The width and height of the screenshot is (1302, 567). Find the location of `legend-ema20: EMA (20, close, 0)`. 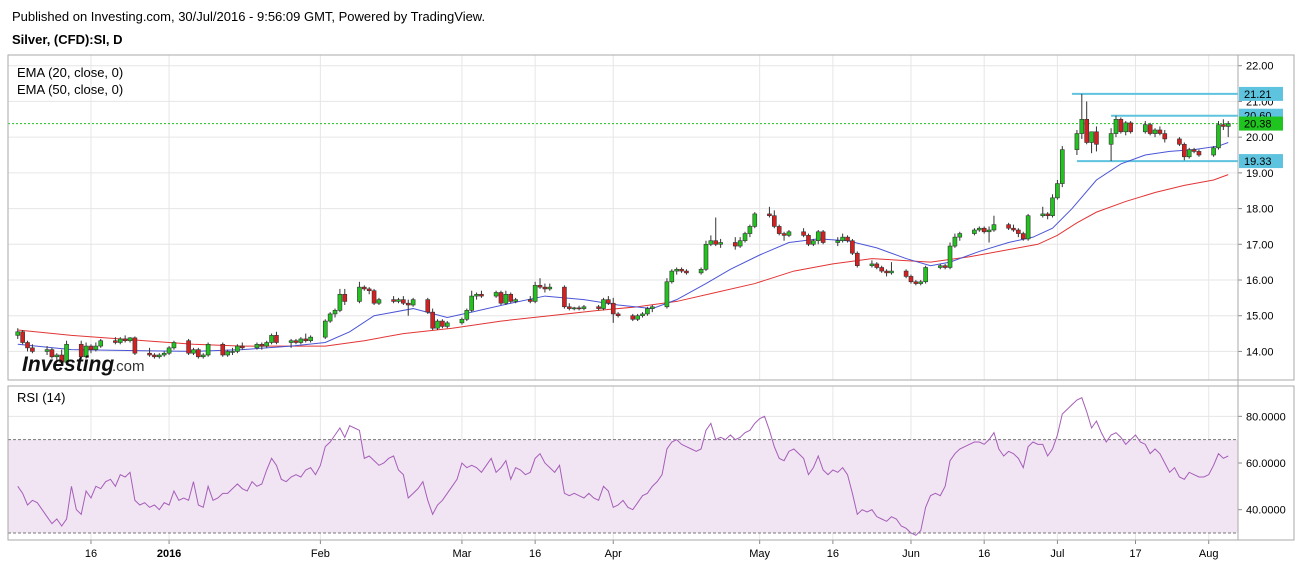

legend-ema20: EMA (20, close, 0) is located at coordinates (70, 72).